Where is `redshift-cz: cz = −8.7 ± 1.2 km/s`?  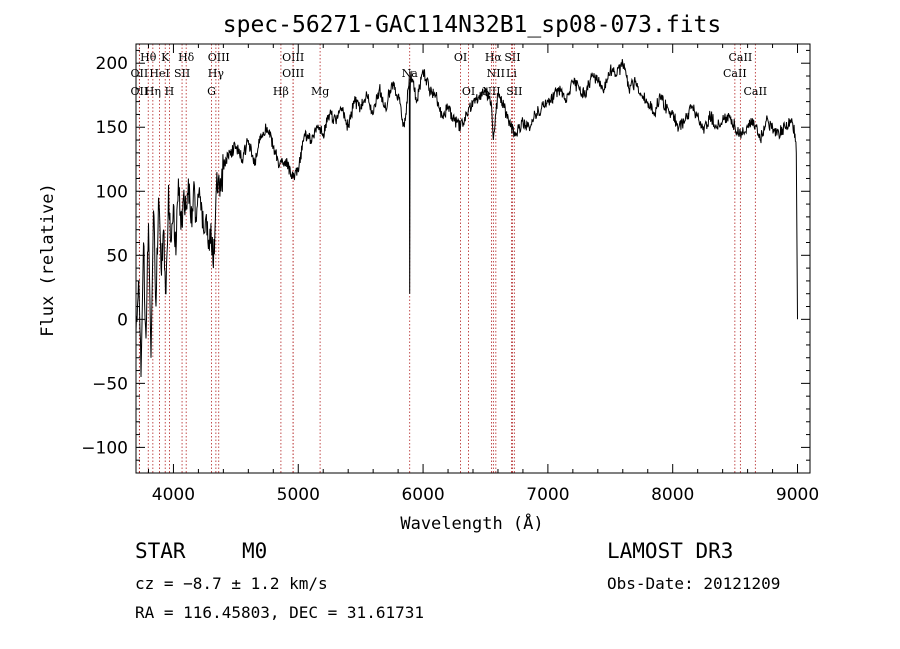
redshift-cz: cz = −8.7 ± 1.2 km/s is located at coordinates (231, 583).